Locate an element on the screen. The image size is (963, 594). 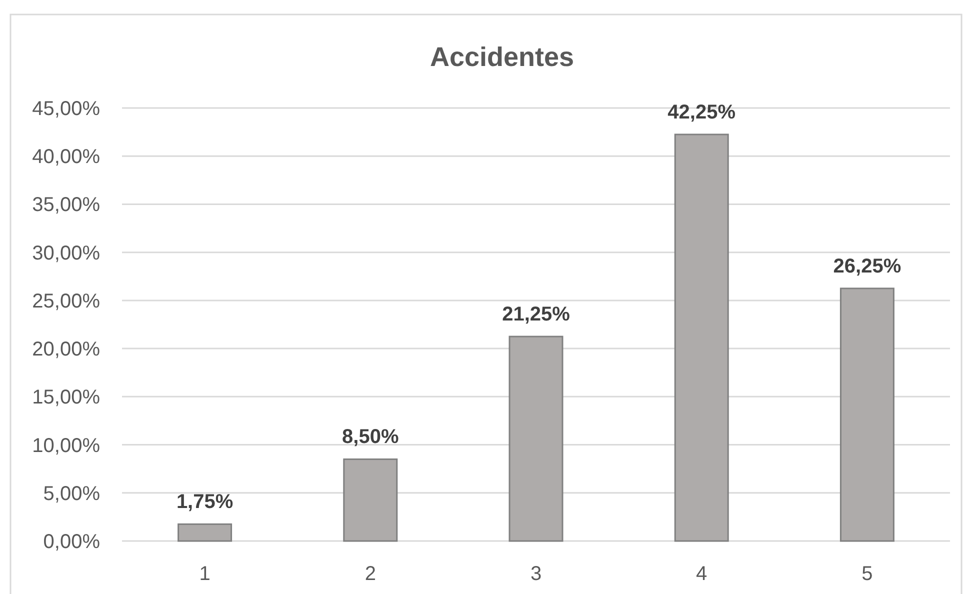
y-tick-label: 45,00% is located at coordinates (66, 109).